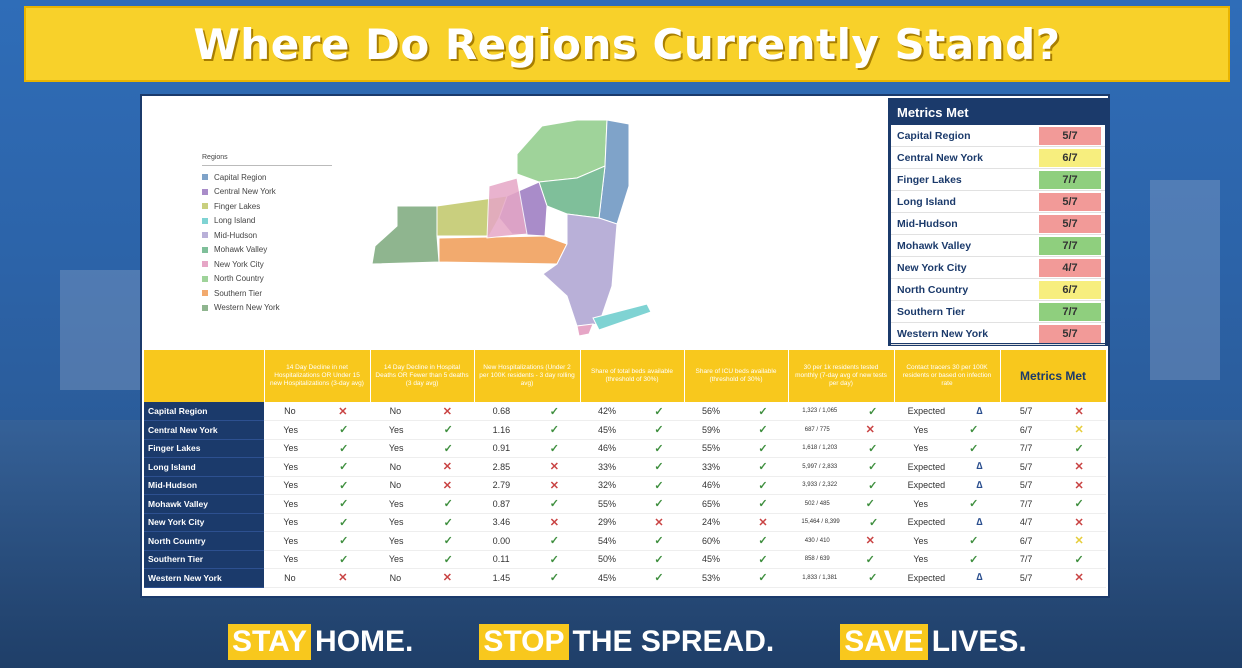 Image resolution: width=1242 pixels, height=668 pixels. Describe the element at coordinates (100, 330) in the screenshot. I see `background-building` at that location.